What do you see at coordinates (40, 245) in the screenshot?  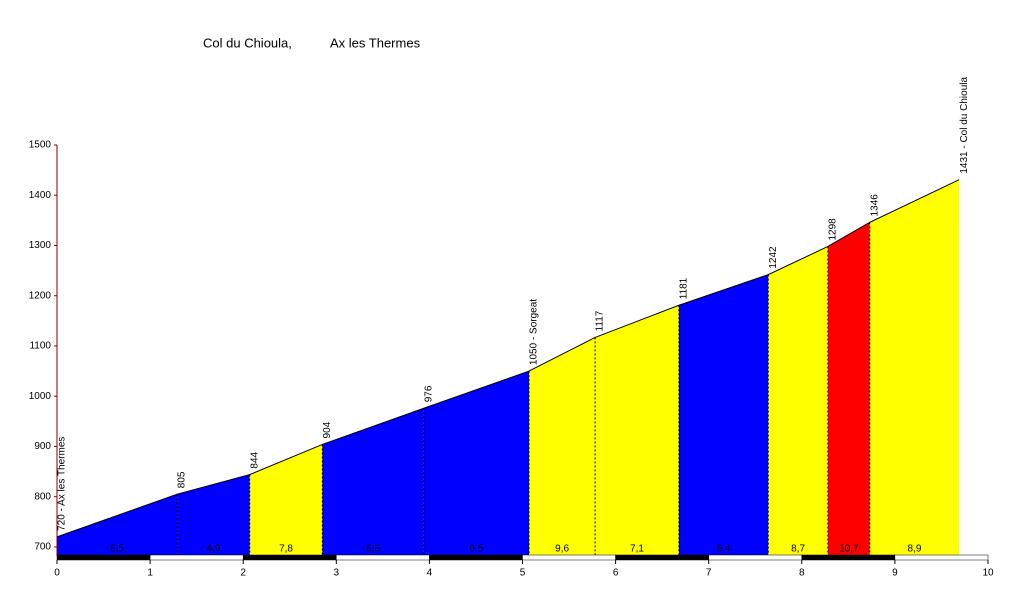 I see `y-tick-label: 1300` at bounding box center [40, 245].